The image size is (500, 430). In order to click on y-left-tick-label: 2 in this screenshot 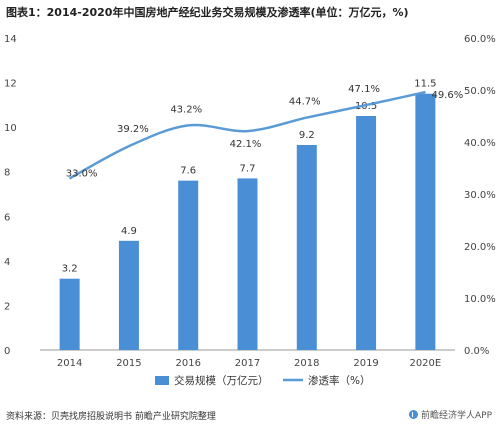, I will do `click(7, 306)`.